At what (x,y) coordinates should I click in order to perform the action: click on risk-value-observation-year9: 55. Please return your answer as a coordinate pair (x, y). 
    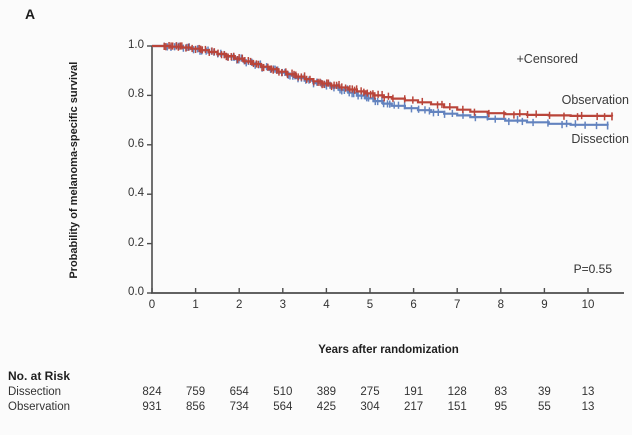
    Looking at the image, I should click on (544, 407).